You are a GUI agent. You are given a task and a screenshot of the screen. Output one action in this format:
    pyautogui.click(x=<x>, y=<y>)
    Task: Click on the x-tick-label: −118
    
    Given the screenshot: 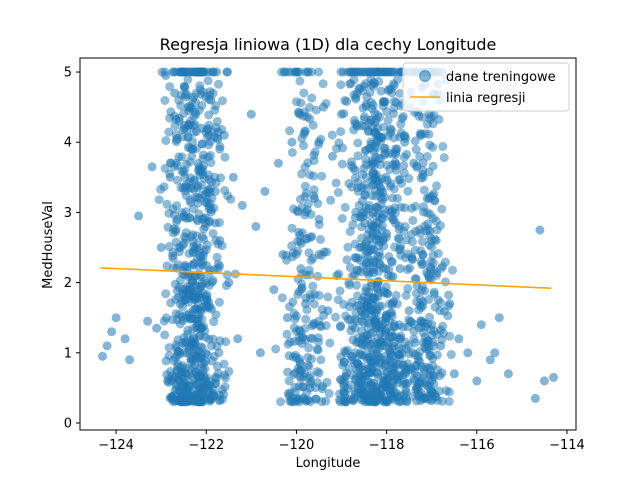 What is the action you would take?
    pyautogui.click(x=387, y=445)
    